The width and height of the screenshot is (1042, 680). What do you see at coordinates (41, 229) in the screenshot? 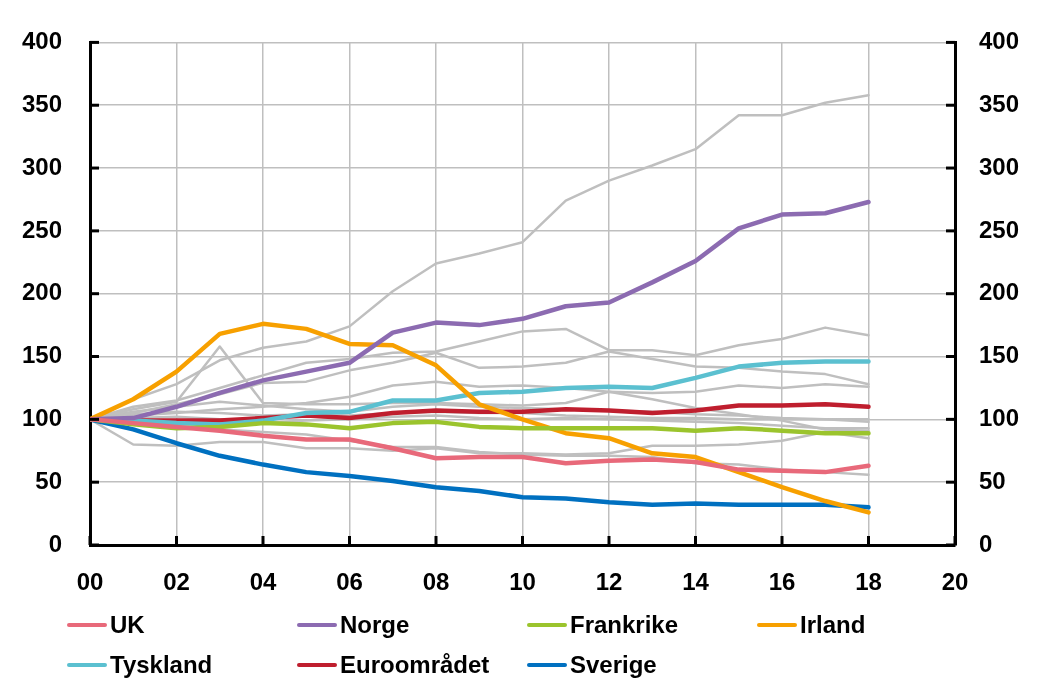
I see `y-tick-label: 250` at bounding box center [41, 229].